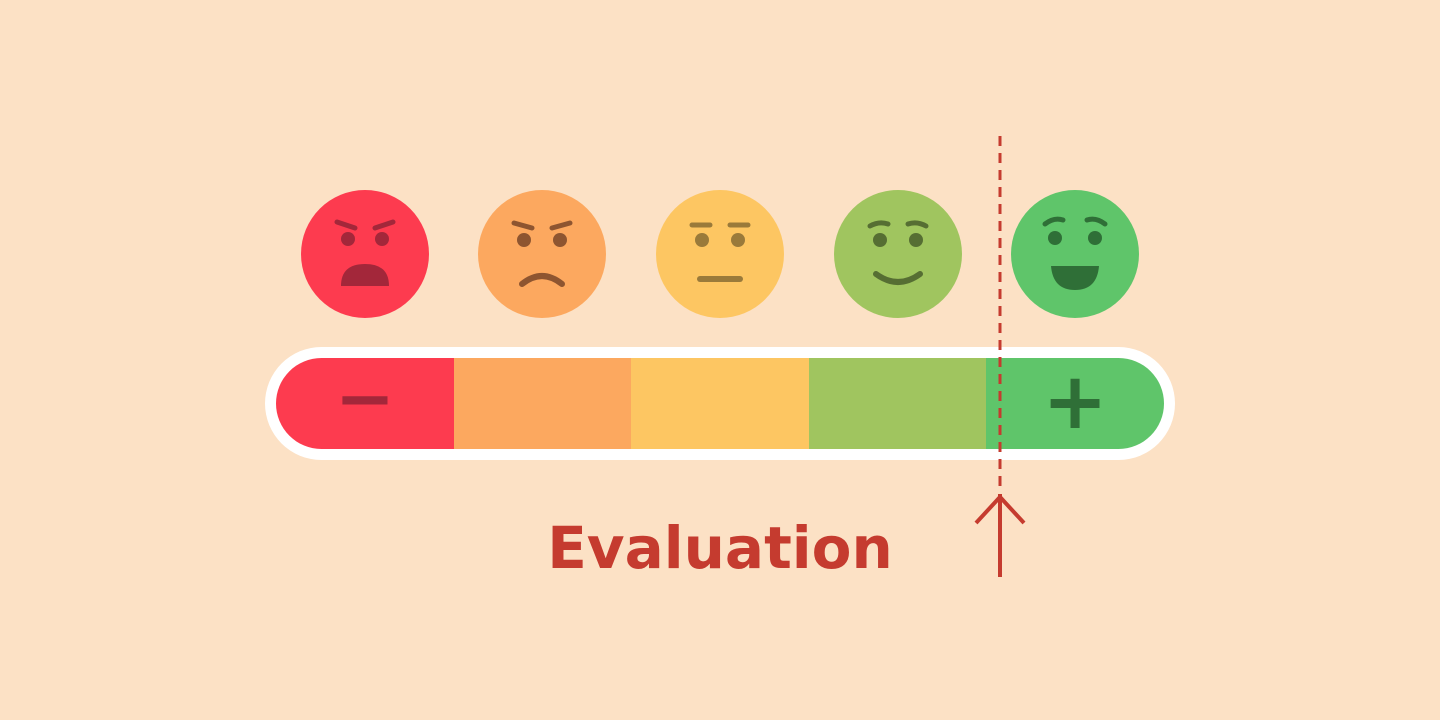 The width and height of the screenshot is (1440, 720). Describe the element at coordinates (365, 398) in the screenshot. I see `minus-symbol: −` at that location.